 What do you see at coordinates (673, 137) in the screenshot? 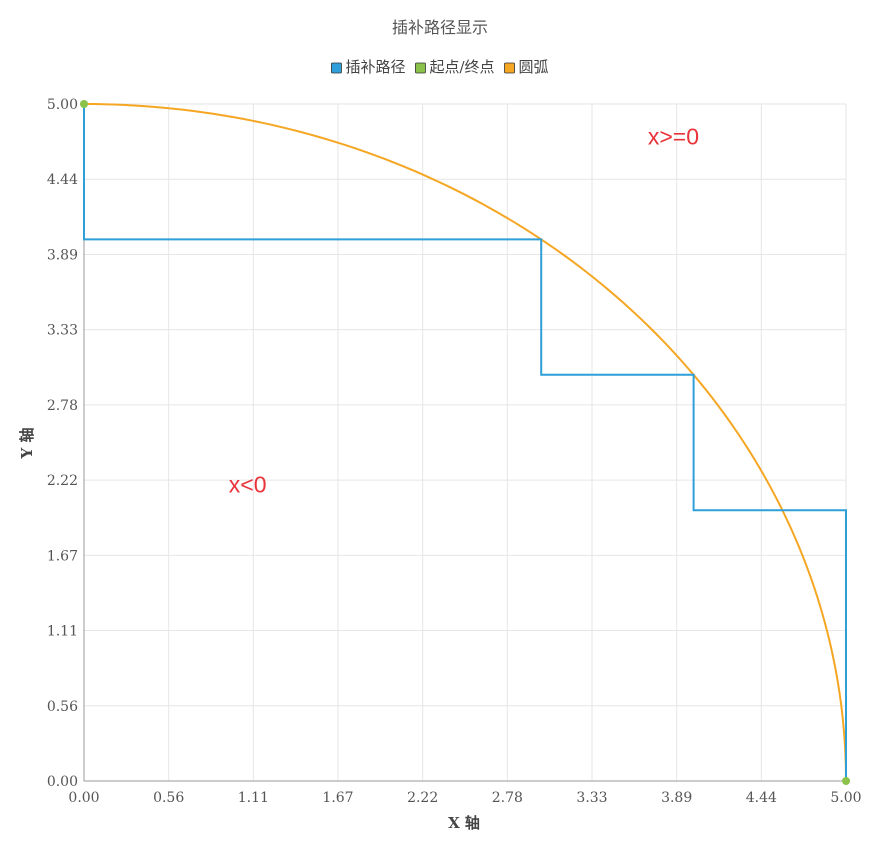
I see `region-annotation: x>=0` at bounding box center [673, 137].